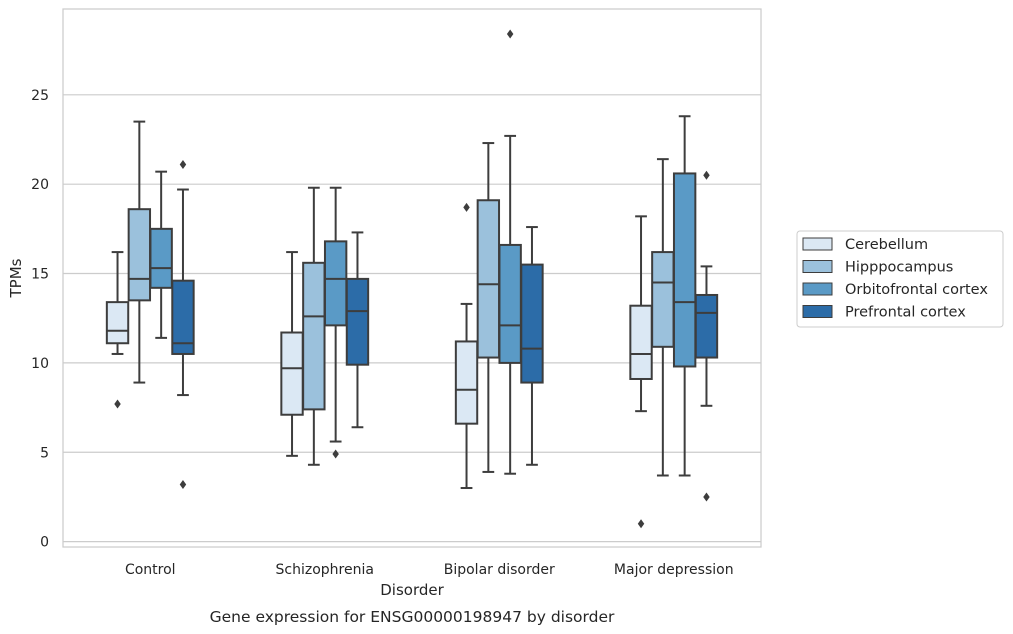 The height and width of the screenshot is (634, 1013). I want to click on box-major-depression-orbitofrontal-cortex, so click(684, 296).